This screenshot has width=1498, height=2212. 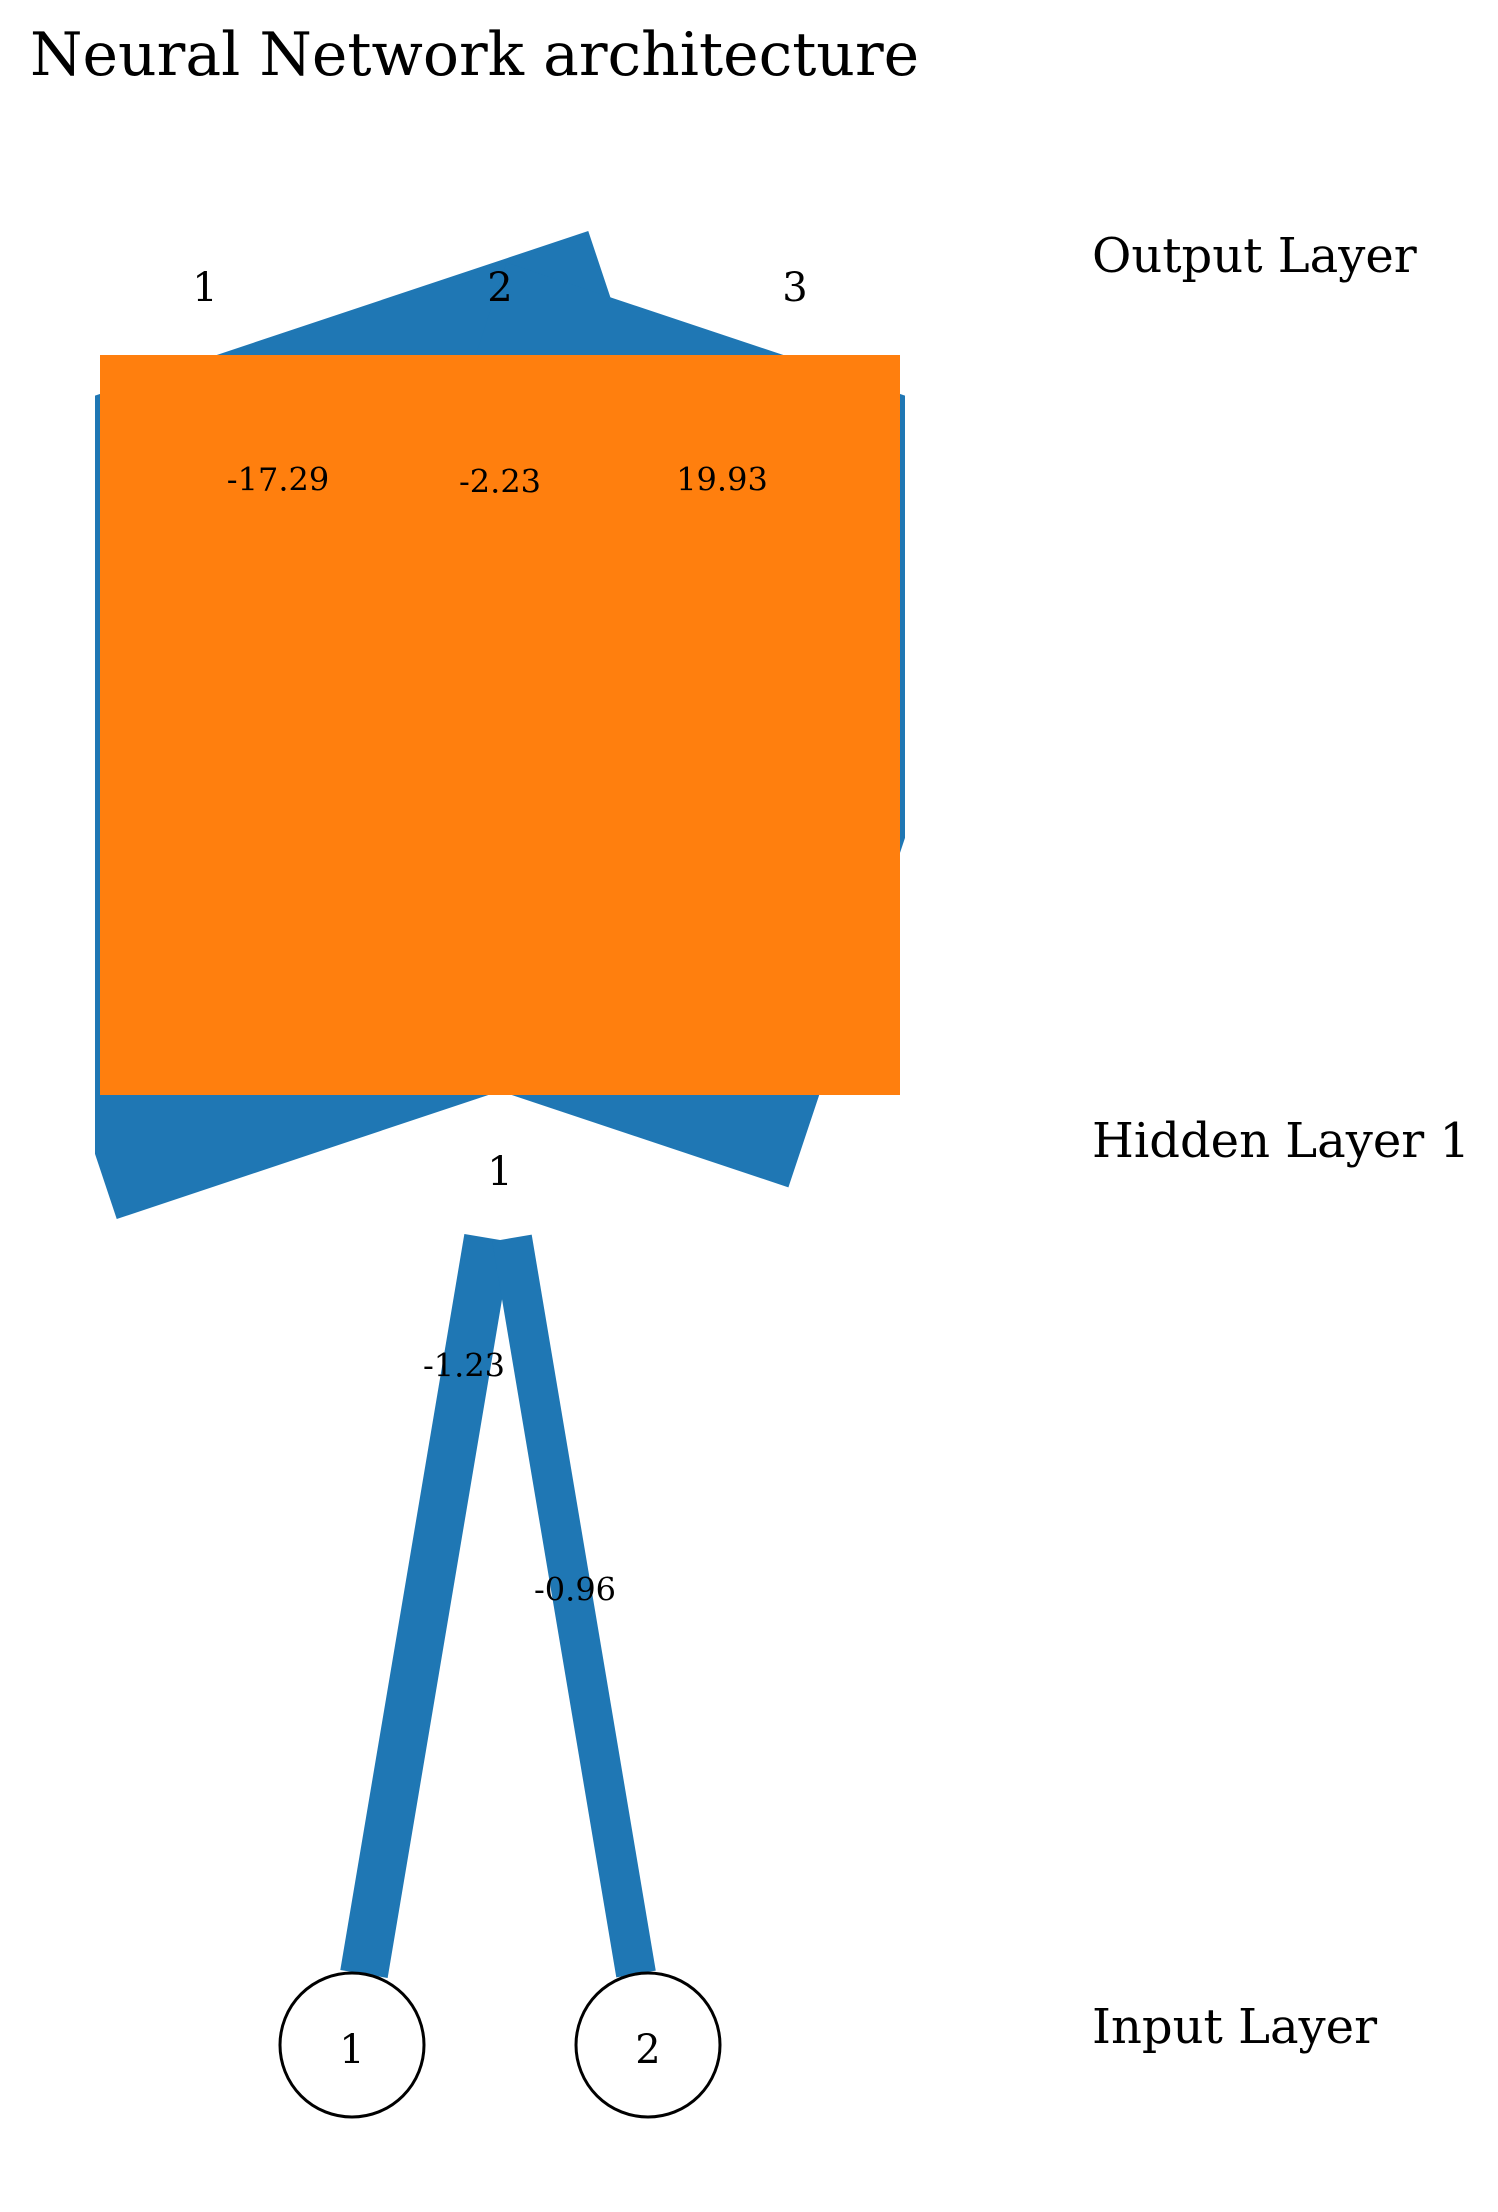 What do you see at coordinates (474, 55) in the screenshot?
I see `diagram-title: Neural Network architecture` at bounding box center [474, 55].